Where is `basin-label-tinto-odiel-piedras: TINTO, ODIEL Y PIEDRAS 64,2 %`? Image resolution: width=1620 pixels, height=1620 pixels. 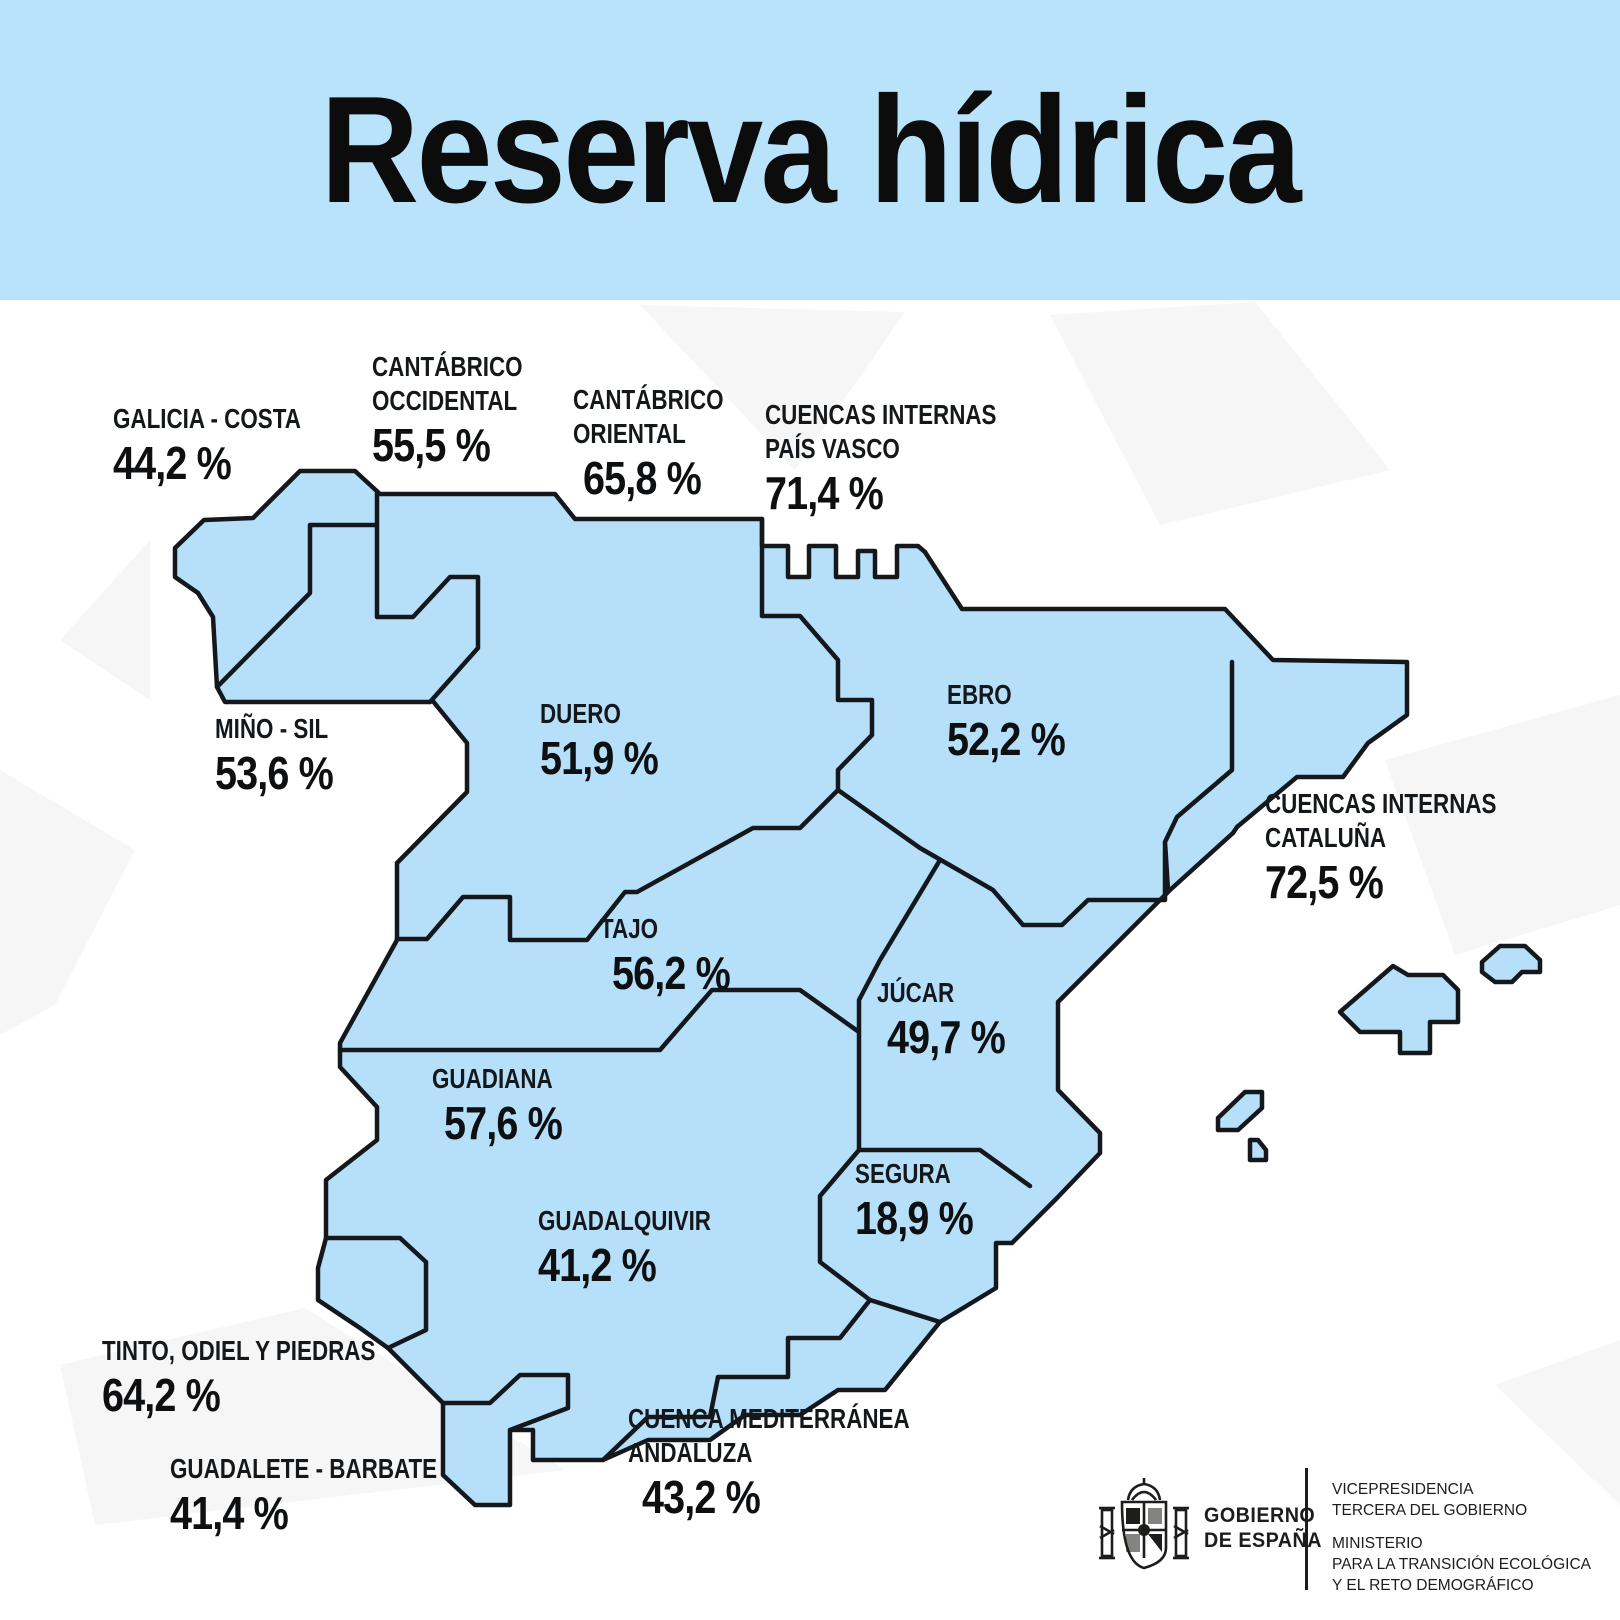 basin-label-tinto-odiel-piedras: TINTO, ODIEL Y PIEDRAS 64,2 % is located at coordinates (239, 1378).